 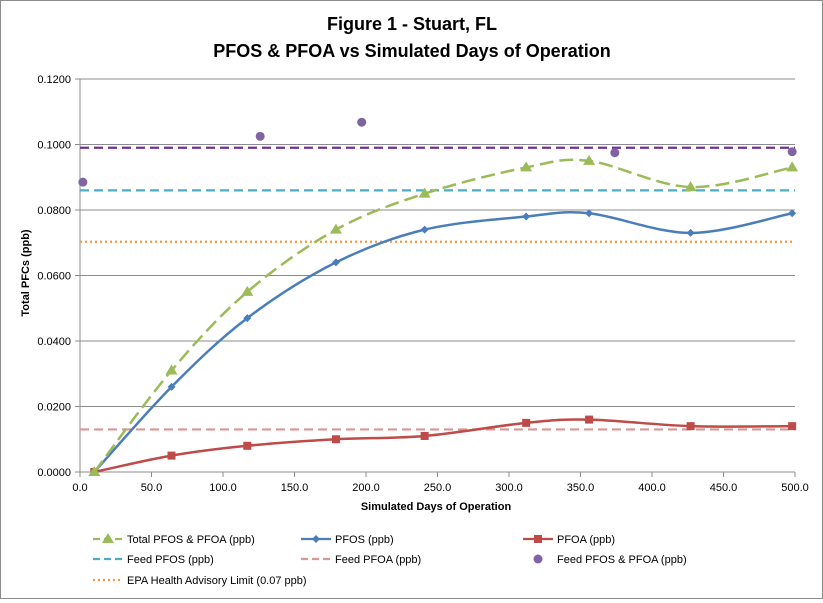 I want to click on legend-item: PFOS (ppb), so click(x=347, y=540).